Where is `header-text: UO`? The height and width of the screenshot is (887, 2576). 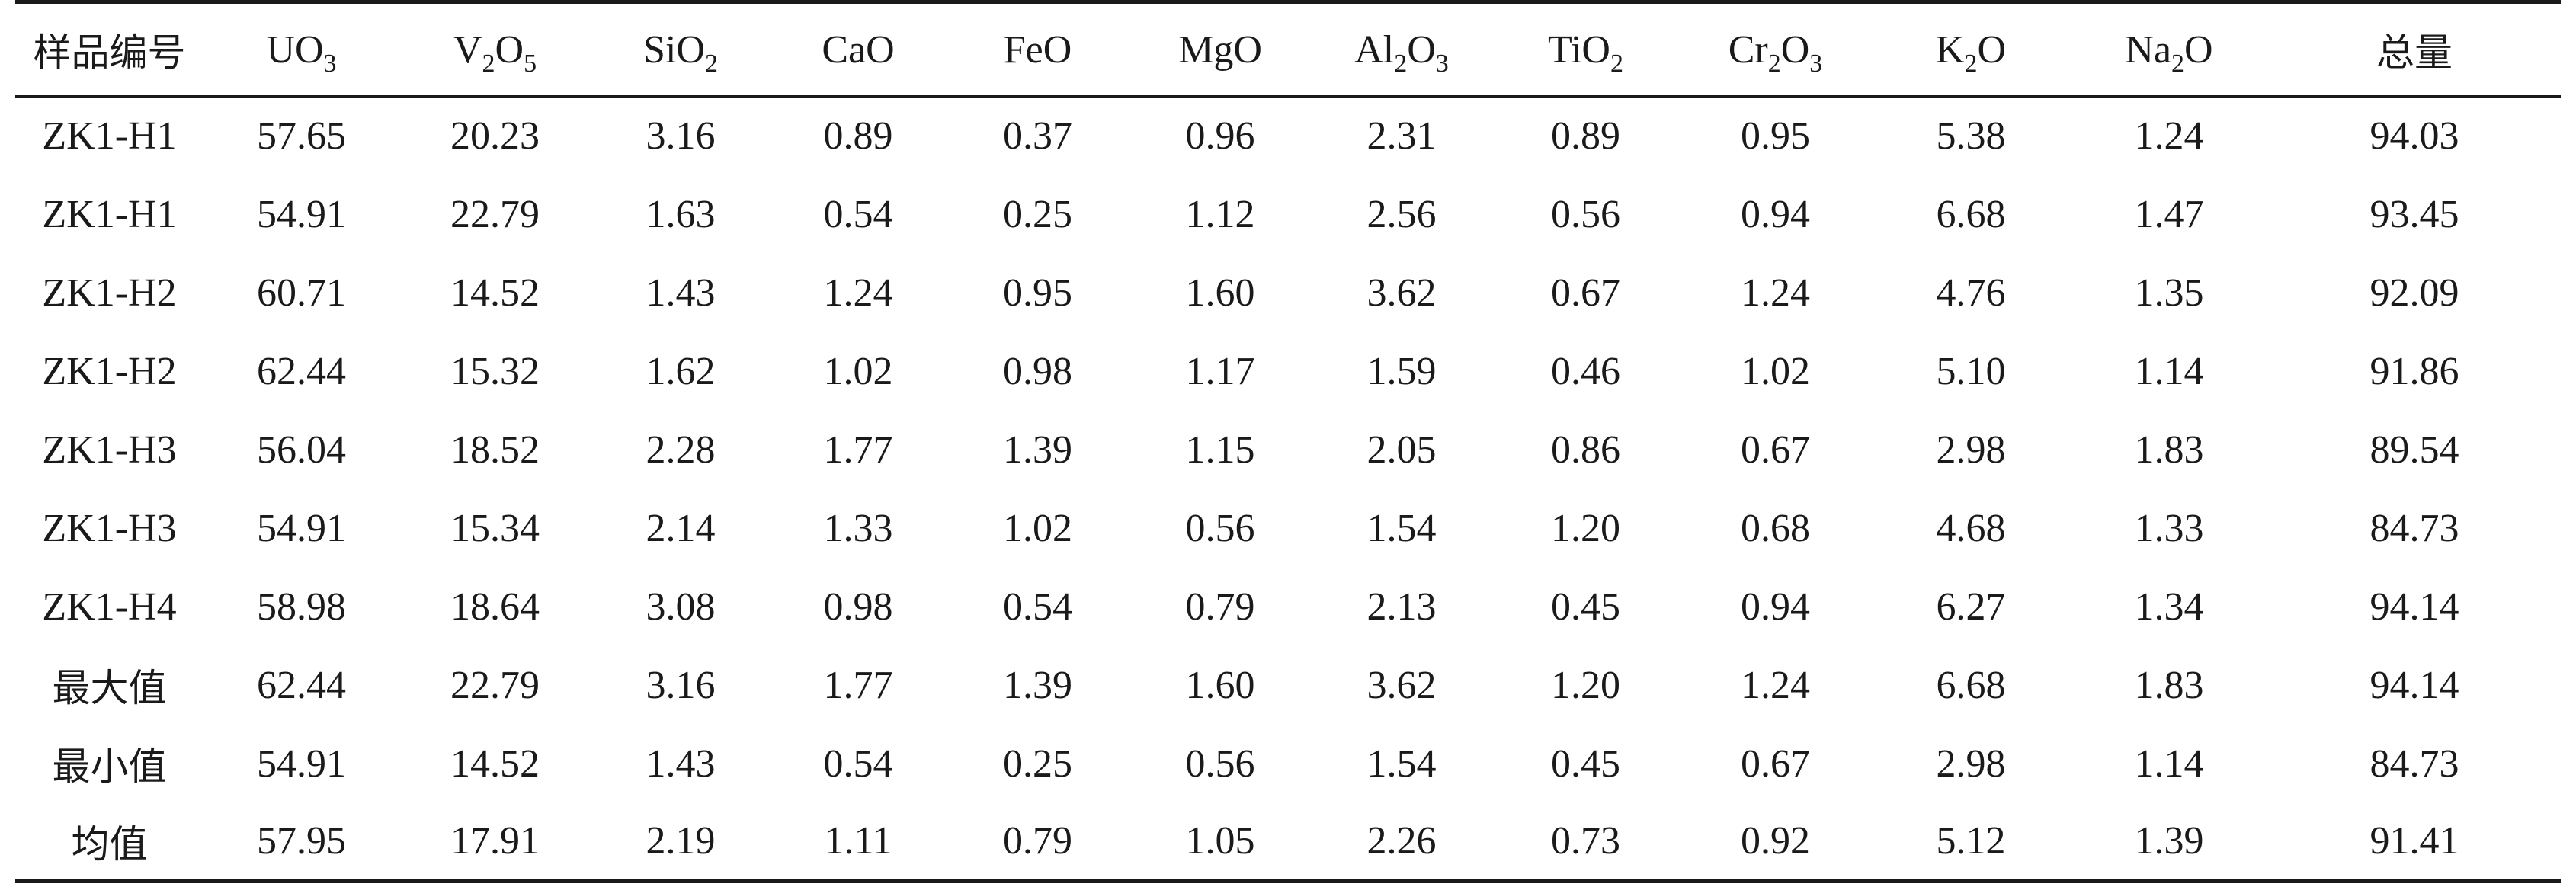 header-text: UO is located at coordinates (295, 49).